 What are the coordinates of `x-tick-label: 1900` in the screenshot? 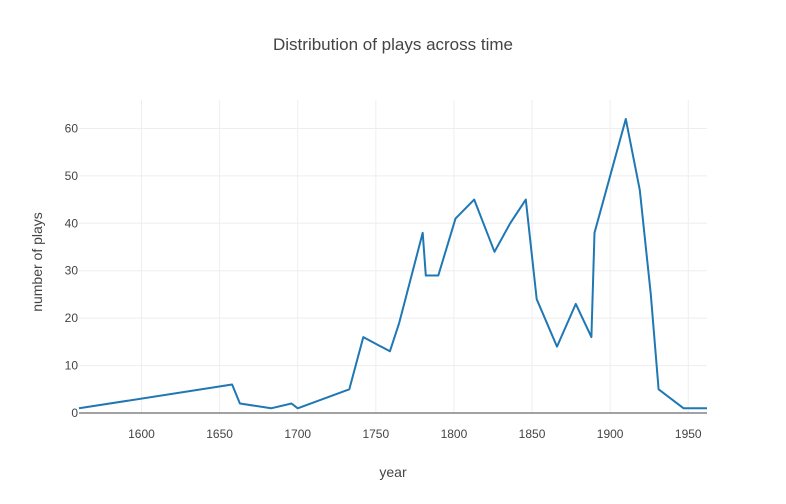 It's located at (610, 434).